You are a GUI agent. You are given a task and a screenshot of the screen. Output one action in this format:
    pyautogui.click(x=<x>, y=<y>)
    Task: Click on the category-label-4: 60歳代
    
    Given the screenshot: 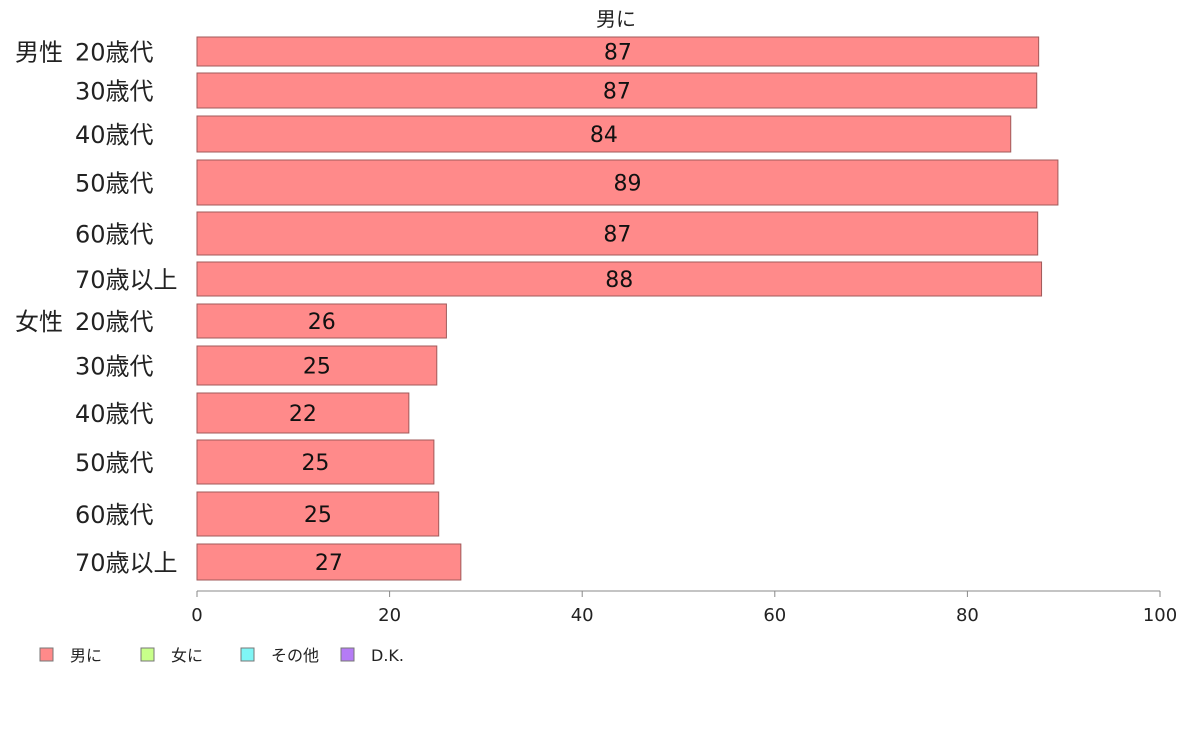 What is the action you would take?
    pyautogui.click(x=114, y=235)
    